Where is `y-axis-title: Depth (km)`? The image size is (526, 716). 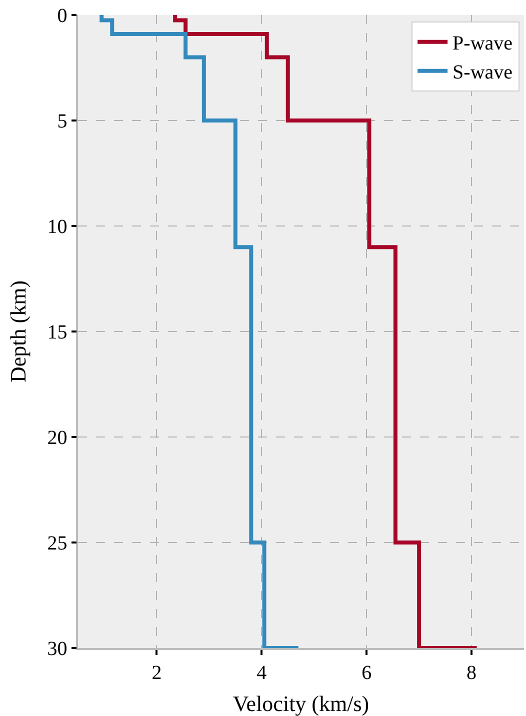
y-axis-title: Depth (km) is located at coordinates (18, 331).